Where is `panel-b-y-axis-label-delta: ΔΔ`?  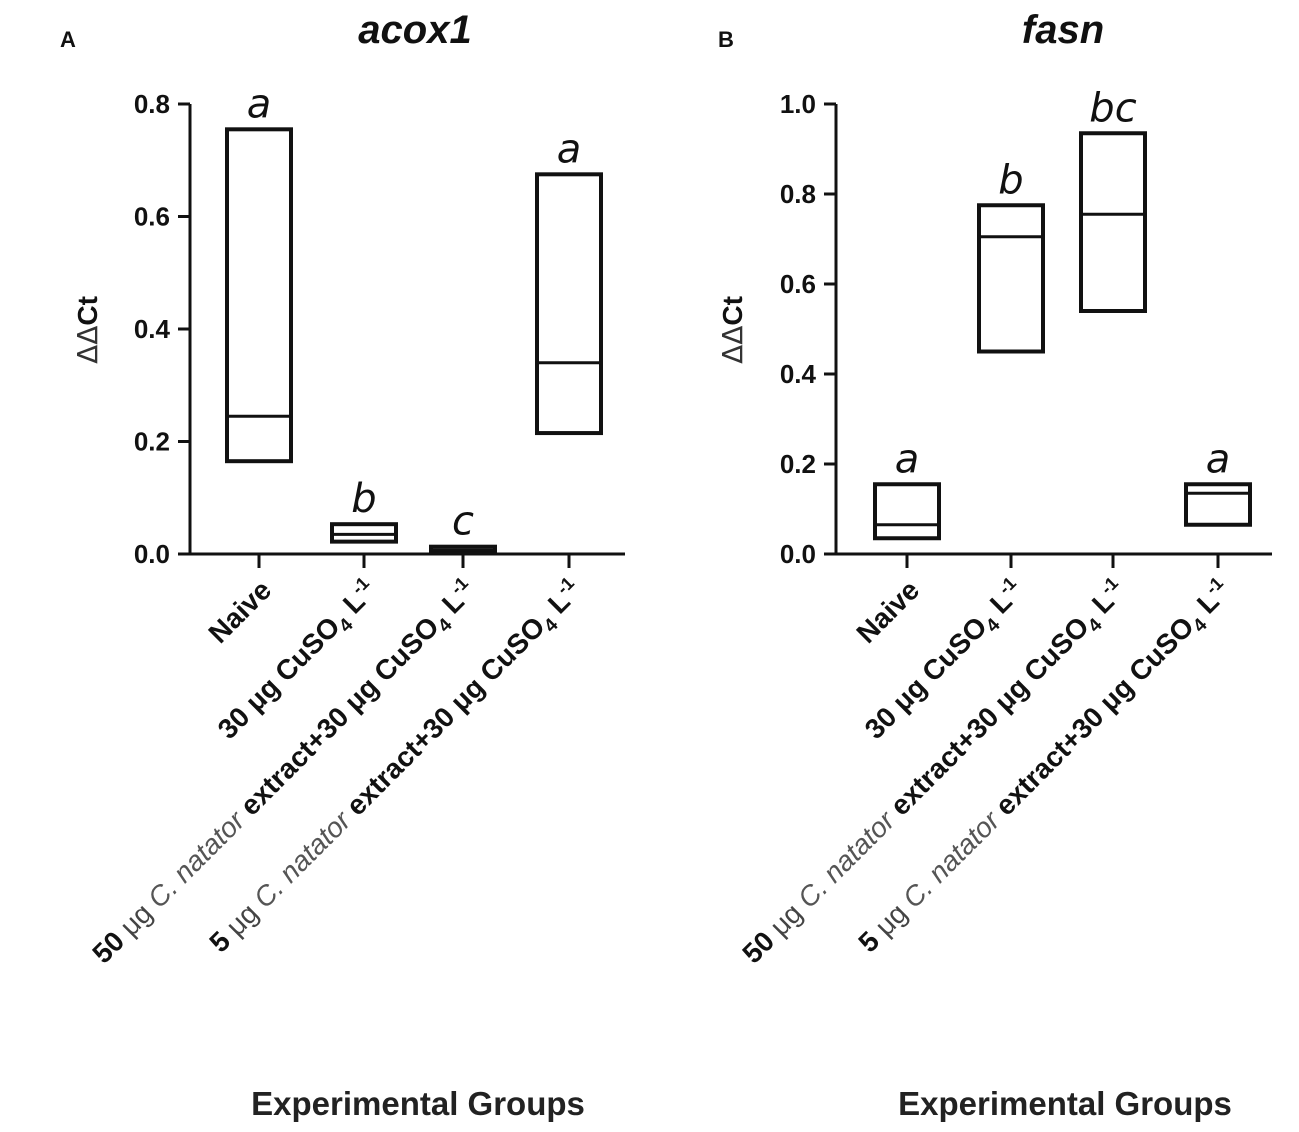
panel-b-y-axis-label-delta: ΔΔ is located at coordinates (732, 345).